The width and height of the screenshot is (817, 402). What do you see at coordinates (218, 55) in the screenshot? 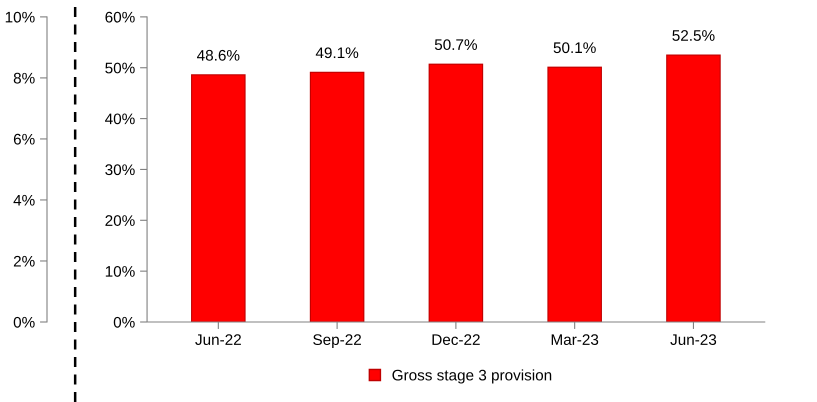
I see `text: 48.6%` at bounding box center [218, 55].